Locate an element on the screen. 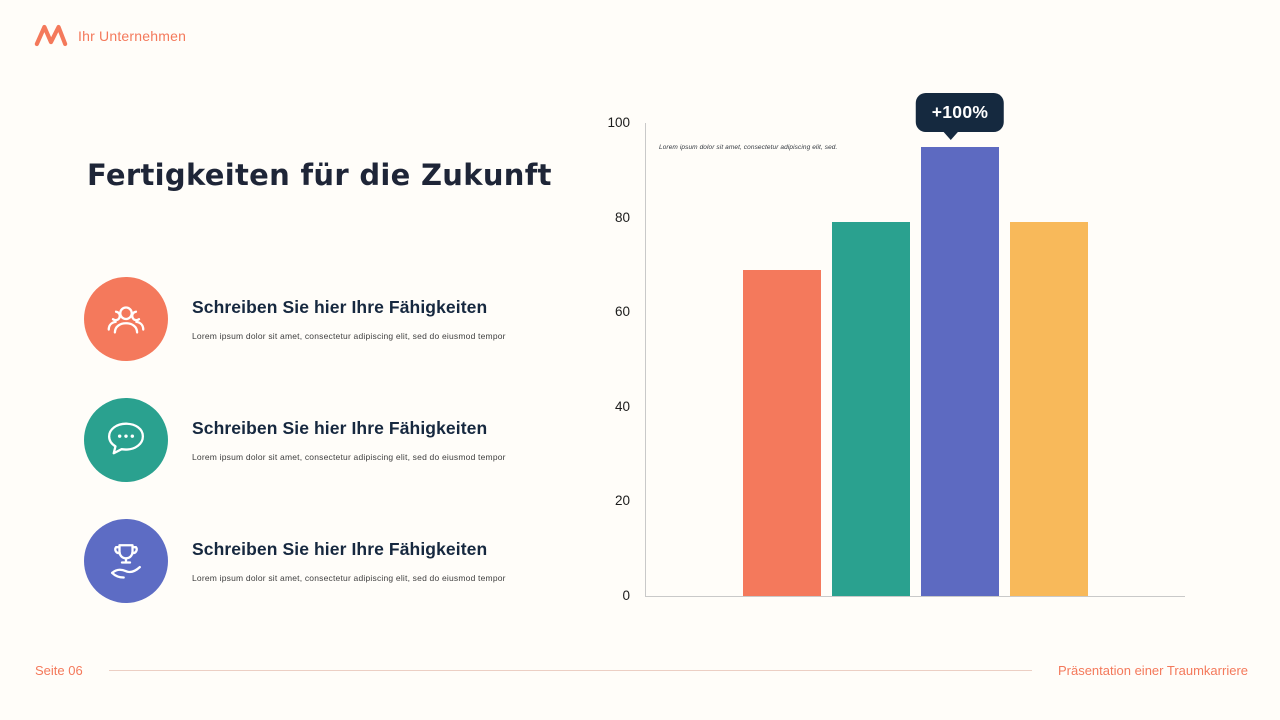 Image resolution: width=1280 pixels, height=720 pixels. y-tick-label: 40 is located at coordinates (622, 406).